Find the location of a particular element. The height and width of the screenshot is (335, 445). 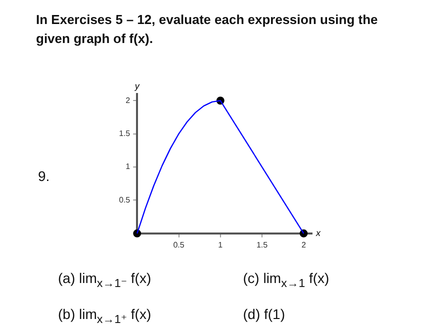

text: (a) lim$_{x→1⁻}$ f(x) is located at coordinates (105, 280).